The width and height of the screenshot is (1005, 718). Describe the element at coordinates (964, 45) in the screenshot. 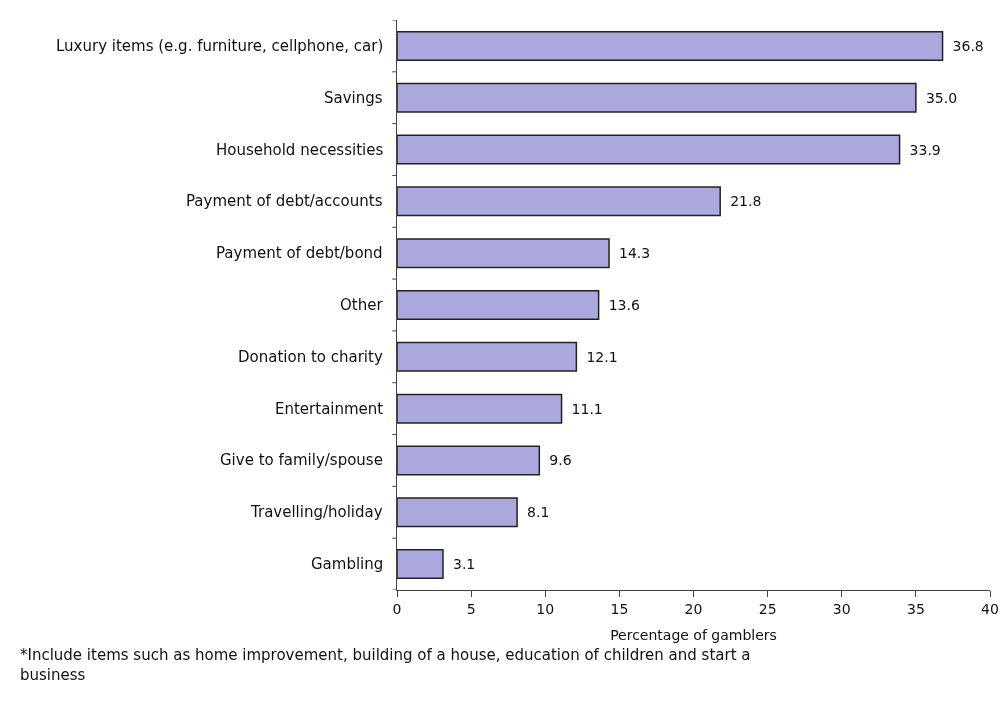

I see `data-label: 36.8` at that location.